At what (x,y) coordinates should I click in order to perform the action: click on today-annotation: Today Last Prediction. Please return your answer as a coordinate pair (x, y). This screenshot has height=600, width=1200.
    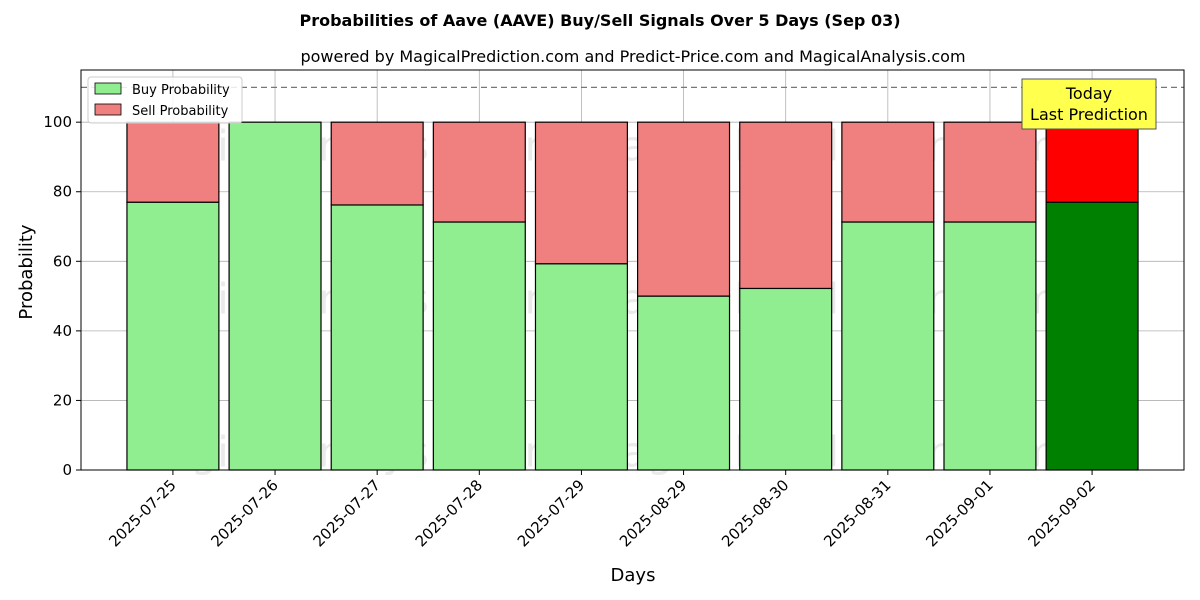
    Looking at the image, I should click on (1089, 104).